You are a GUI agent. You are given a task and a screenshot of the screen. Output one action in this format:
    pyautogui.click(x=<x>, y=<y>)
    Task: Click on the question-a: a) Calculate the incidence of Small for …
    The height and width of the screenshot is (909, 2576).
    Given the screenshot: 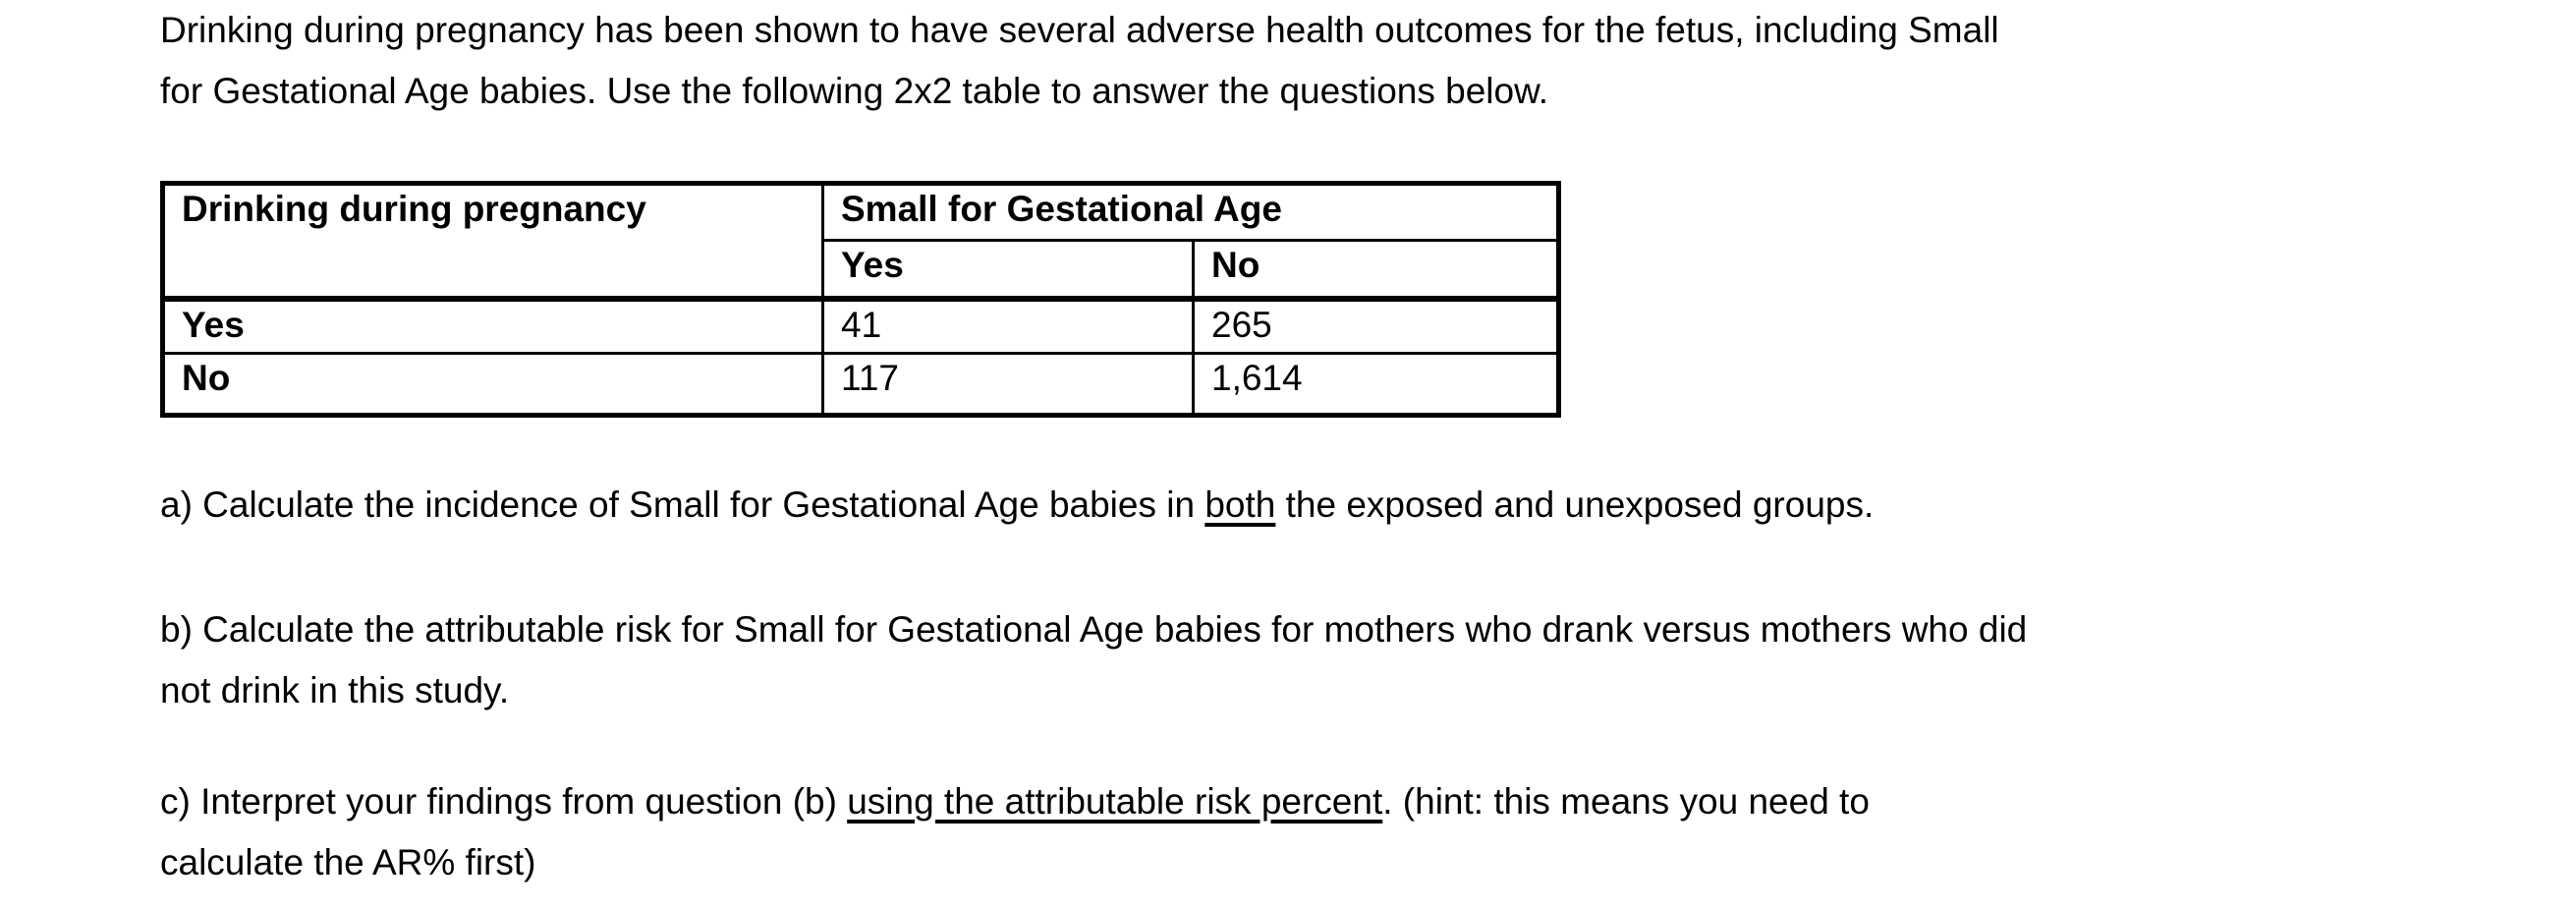 What is the action you would take?
    pyautogui.click(x=1338, y=505)
    